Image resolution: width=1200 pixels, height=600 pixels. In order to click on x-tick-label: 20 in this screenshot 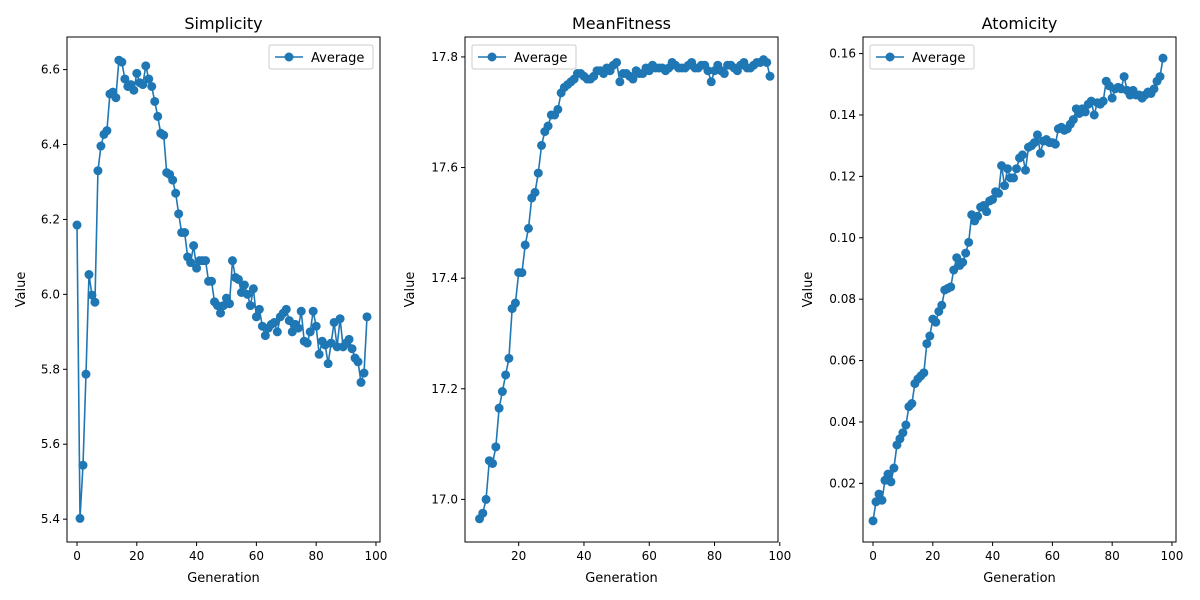, I will do `click(518, 556)`.